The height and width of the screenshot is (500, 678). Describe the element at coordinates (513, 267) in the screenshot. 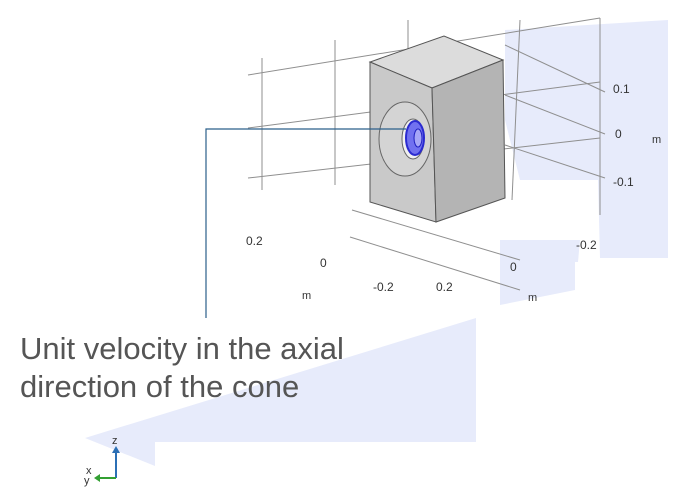

I see `right-bottom-tick: 0` at that location.